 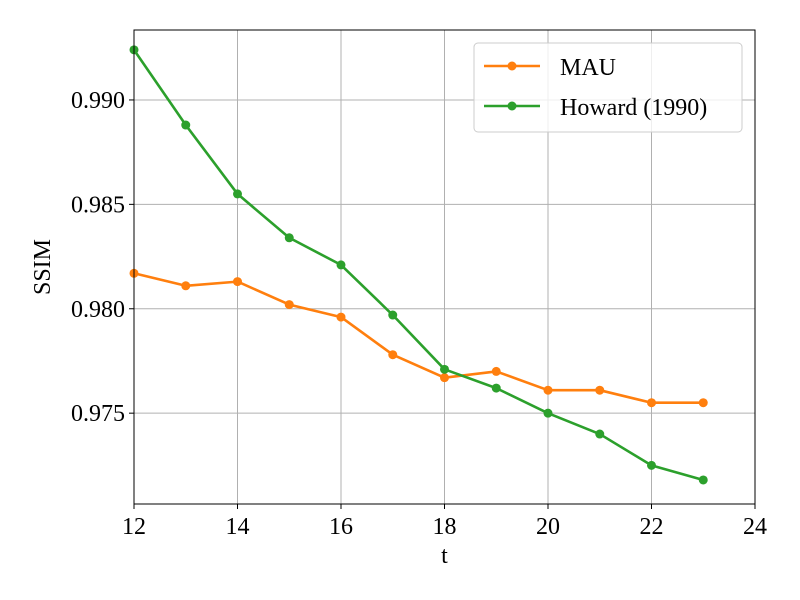 What do you see at coordinates (652, 527) in the screenshot?
I see `x-tick-label: 22` at bounding box center [652, 527].